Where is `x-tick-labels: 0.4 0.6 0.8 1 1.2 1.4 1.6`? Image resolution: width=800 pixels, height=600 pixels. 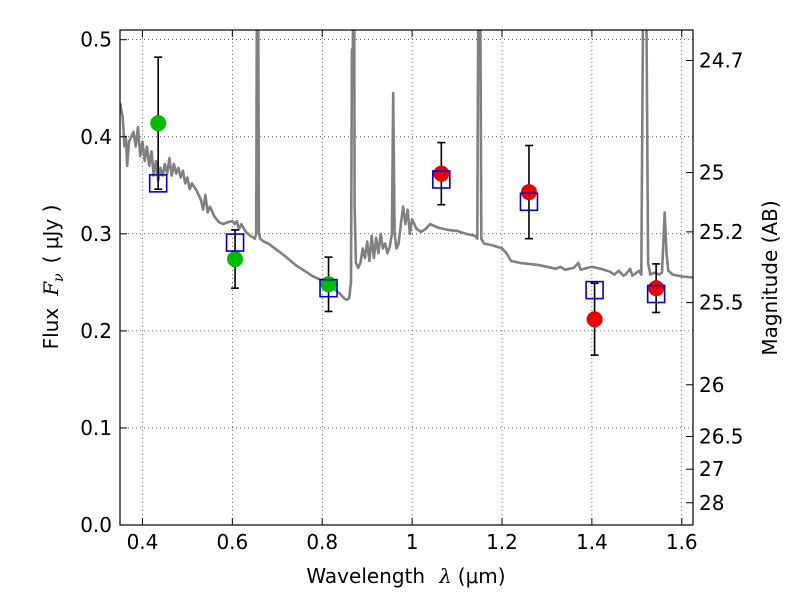
x-tick-labels: 0.4 0.6 0.8 1 1.2 1.4 1.6 is located at coordinates (412, 542).